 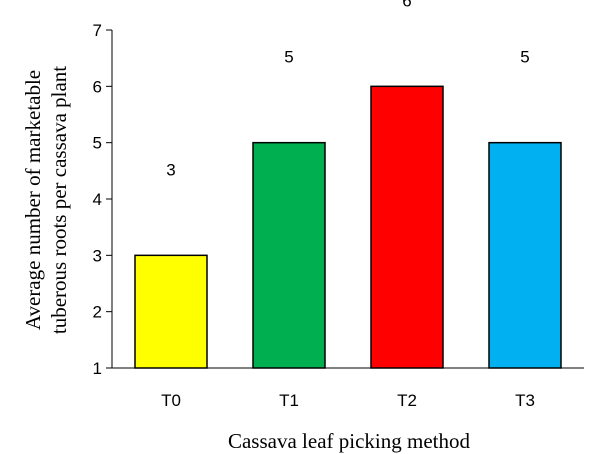 What do you see at coordinates (289, 400) in the screenshot?
I see `x-tick-label: T1` at bounding box center [289, 400].